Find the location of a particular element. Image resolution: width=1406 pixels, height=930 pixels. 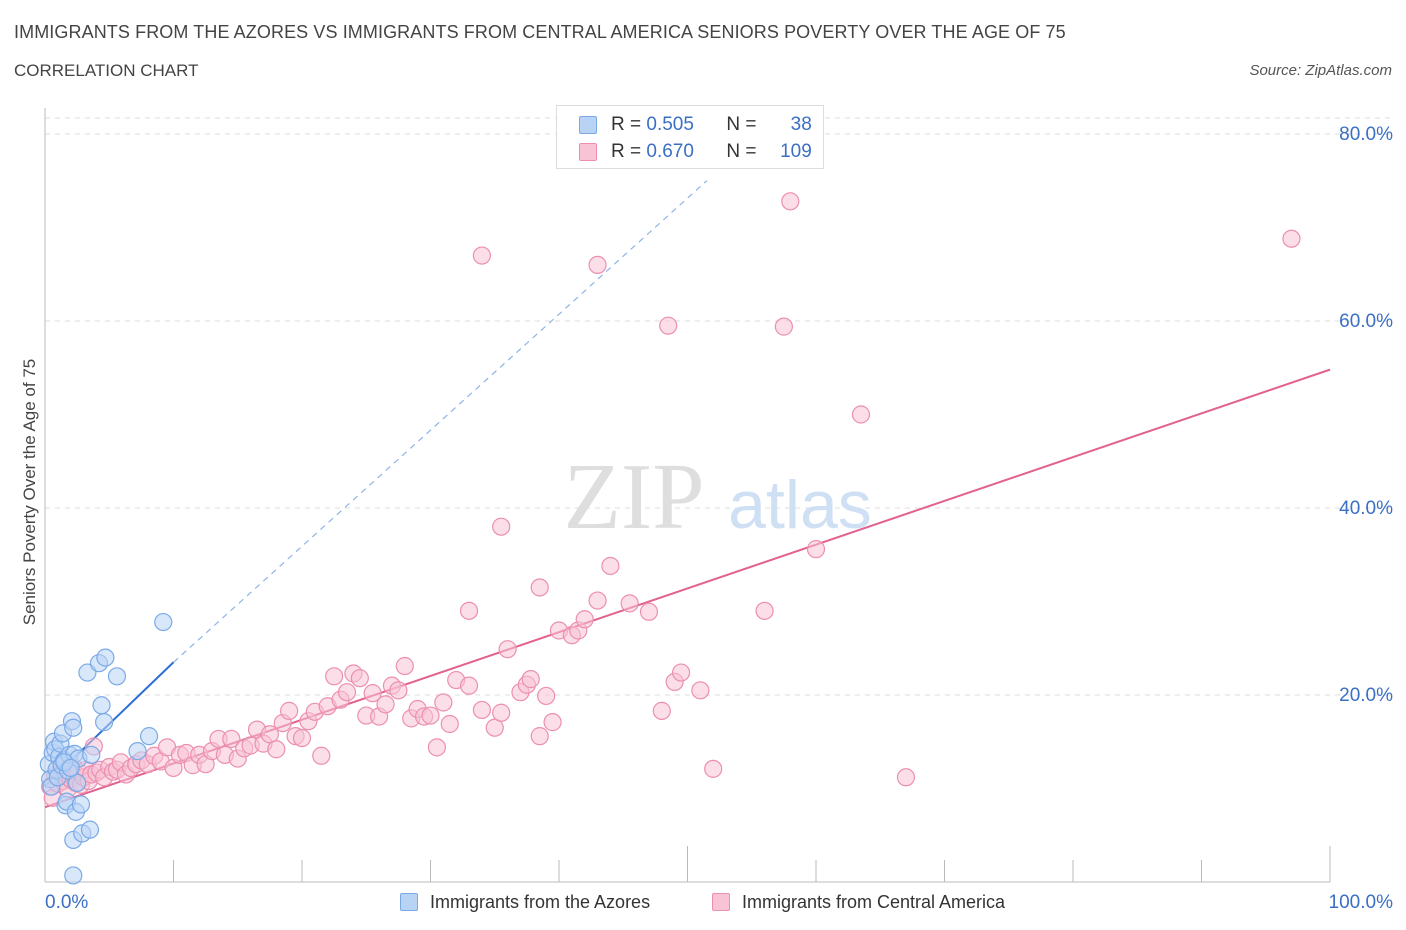

central-america-legend-swatch is located at coordinates (721, 902).